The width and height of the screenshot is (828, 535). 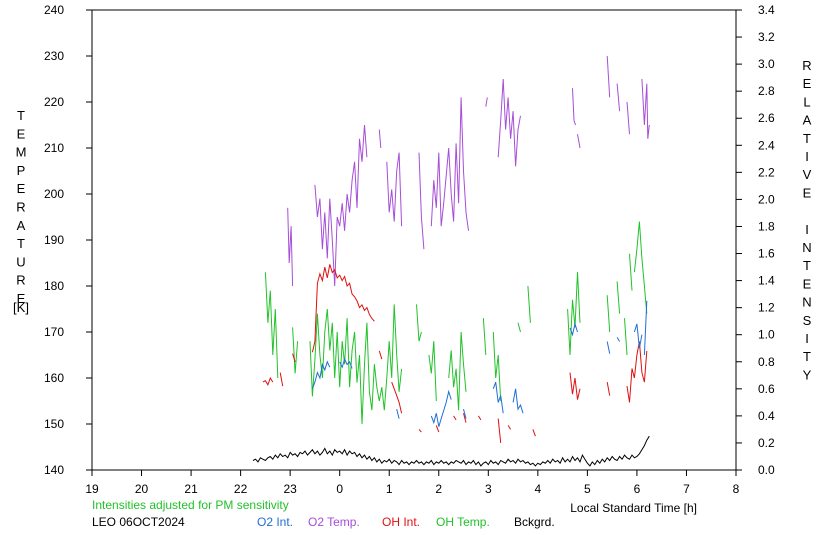 I want to click on right-tick-label: 3.4, so click(x=766, y=10).